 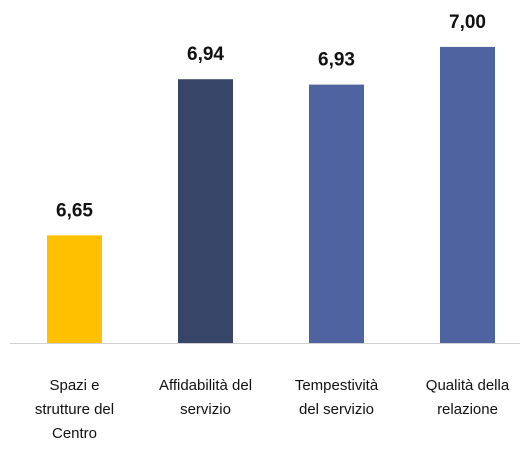 I want to click on x-tick-label: Qualità della, so click(x=468, y=385).